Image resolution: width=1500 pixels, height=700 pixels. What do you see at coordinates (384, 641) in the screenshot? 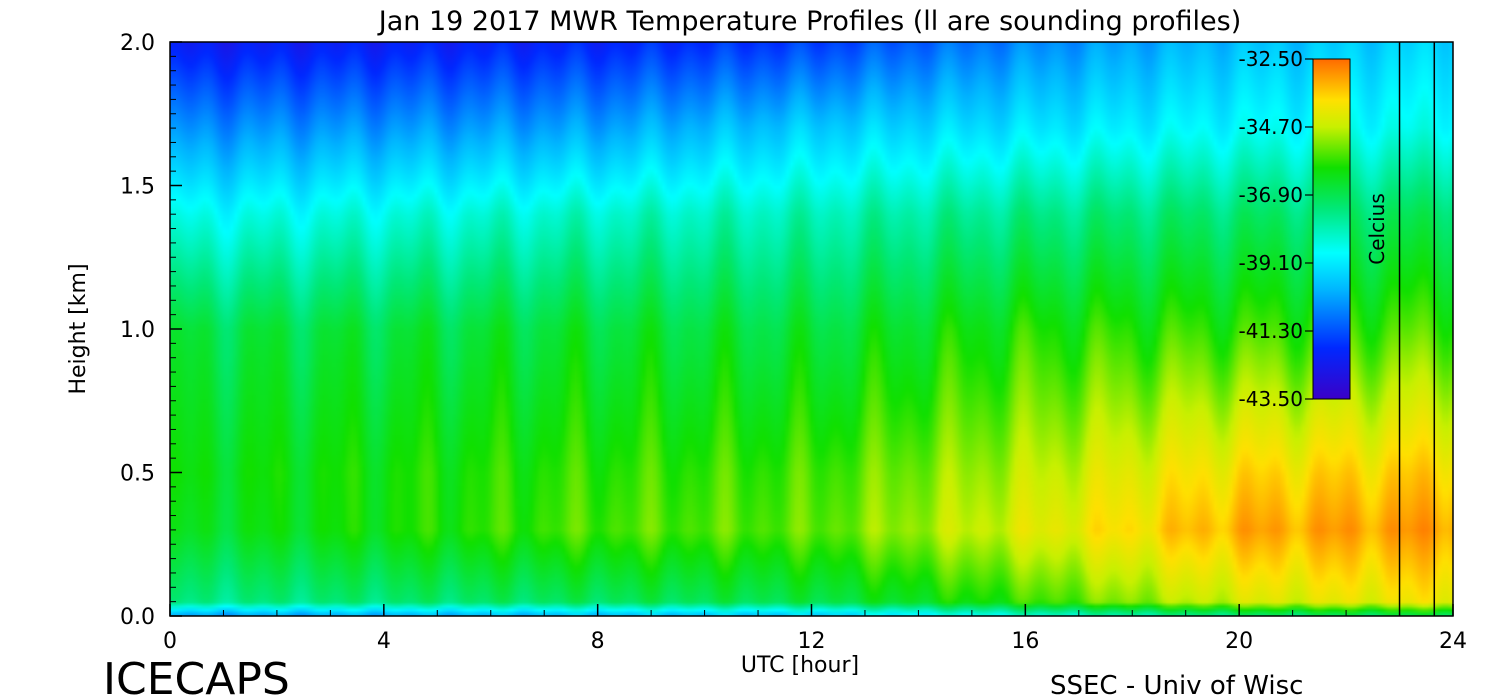
I see `x-tick-label: 4` at bounding box center [384, 641].